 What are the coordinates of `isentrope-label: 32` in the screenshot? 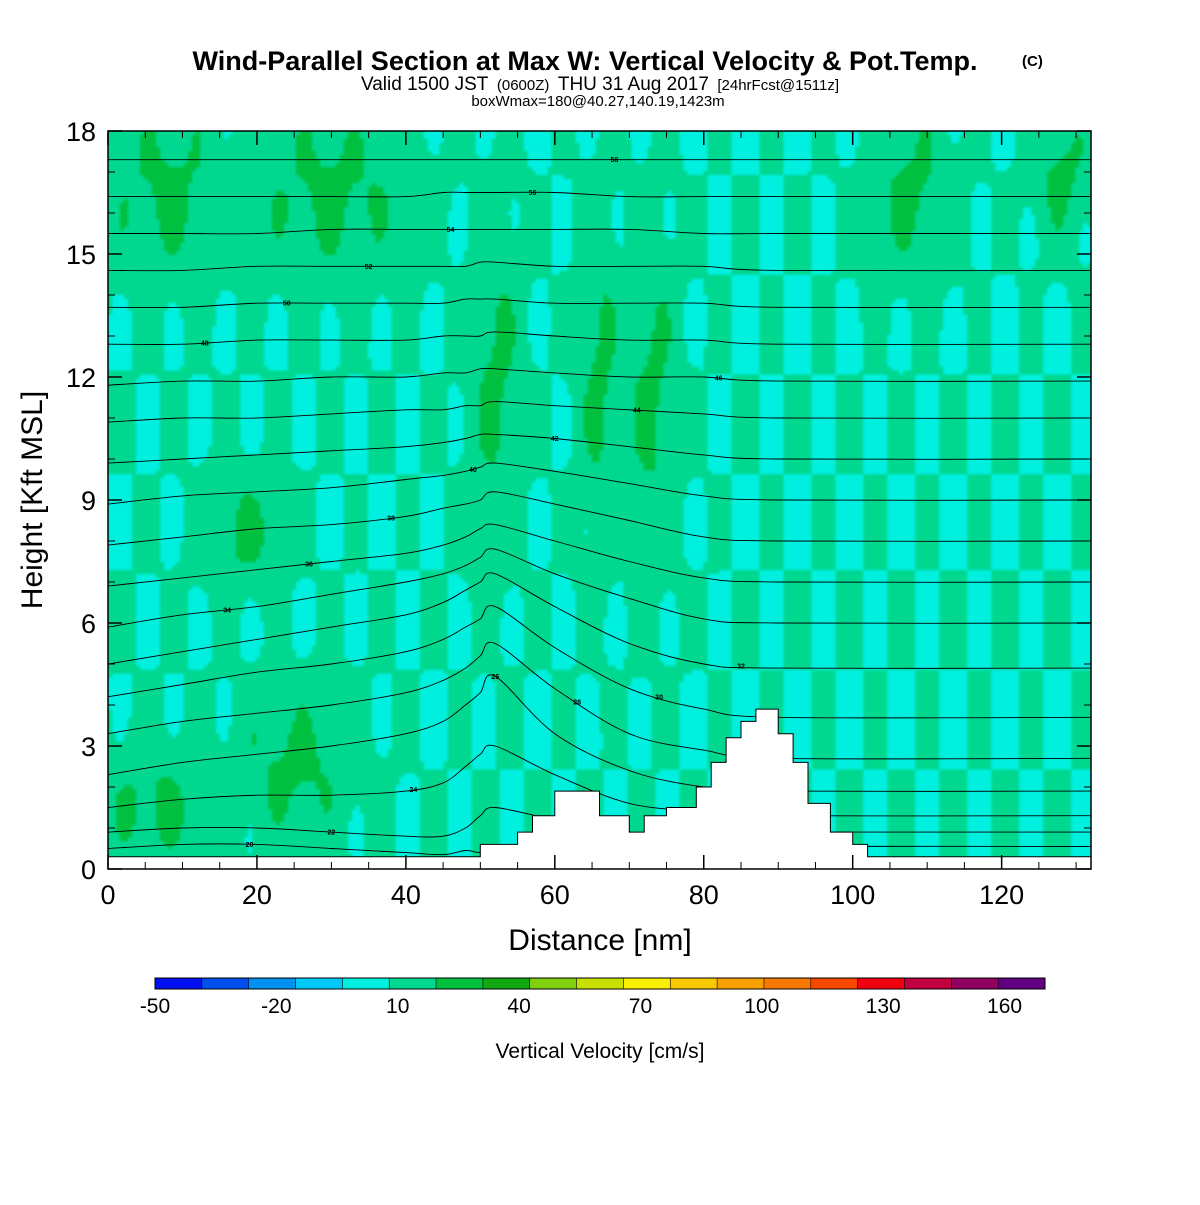 It's located at (741, 667).